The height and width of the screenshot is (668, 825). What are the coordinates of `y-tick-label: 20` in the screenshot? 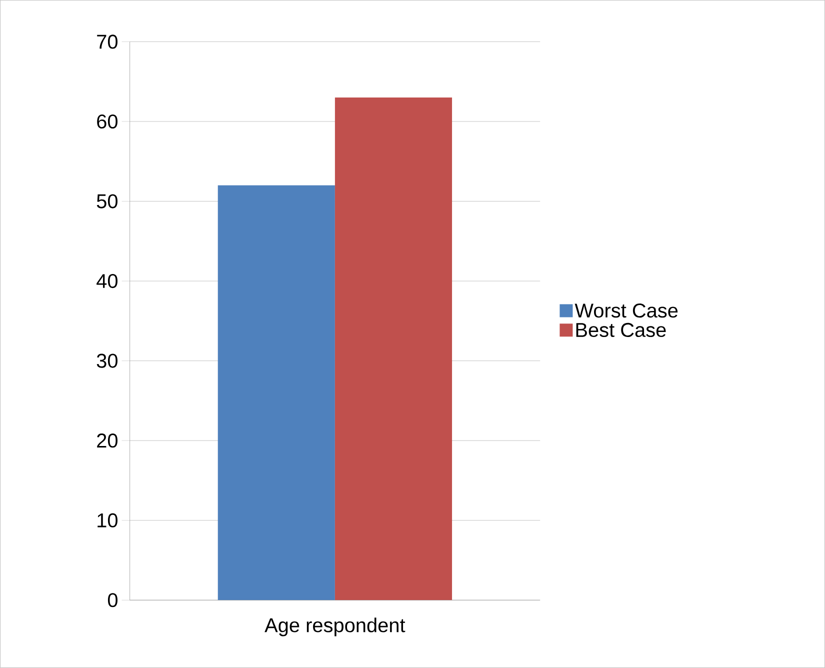 It's located at (107, 441).